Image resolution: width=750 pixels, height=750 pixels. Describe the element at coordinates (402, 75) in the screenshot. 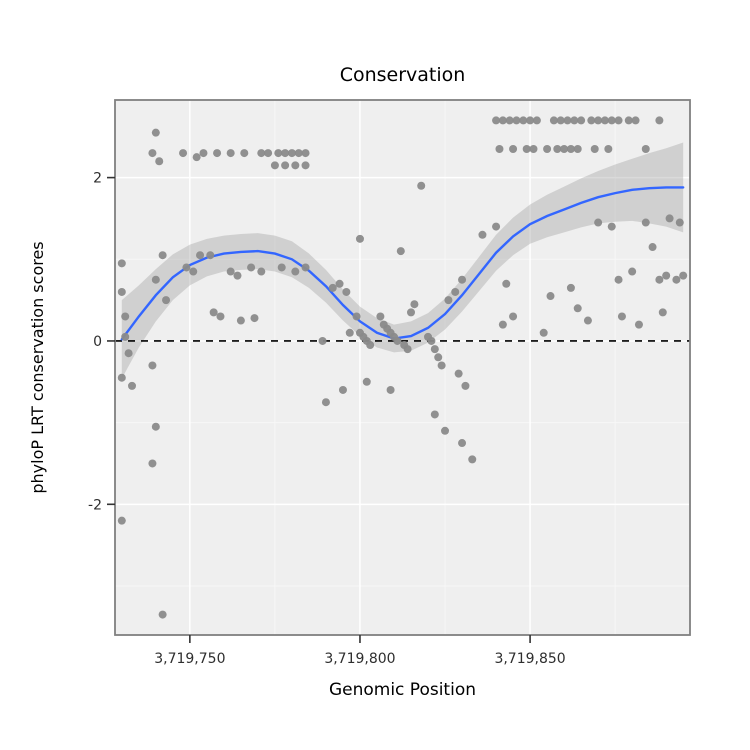

I see `plot-title: Conservation` at that location.